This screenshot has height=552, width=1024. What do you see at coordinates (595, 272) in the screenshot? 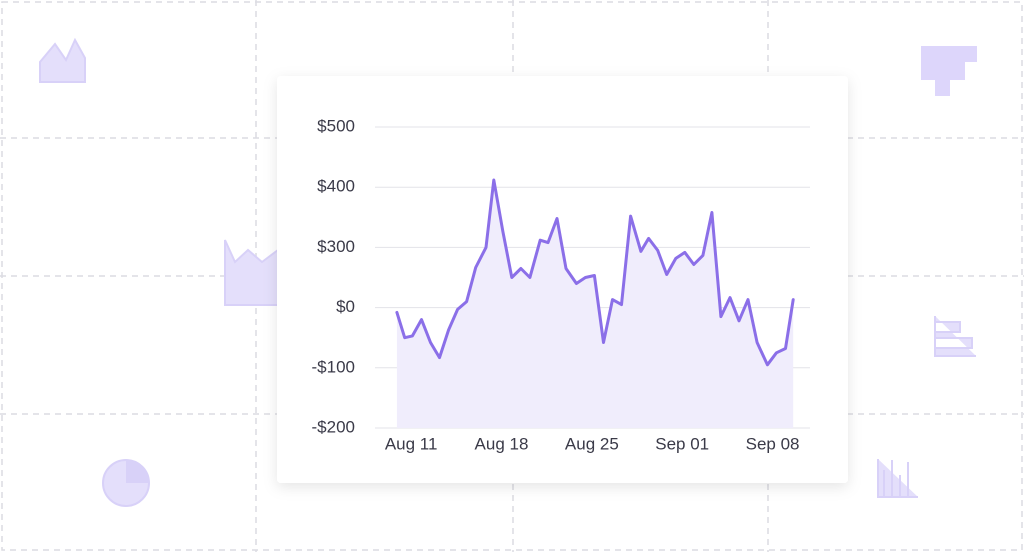
I see `line` at bounding box center [595, 272].